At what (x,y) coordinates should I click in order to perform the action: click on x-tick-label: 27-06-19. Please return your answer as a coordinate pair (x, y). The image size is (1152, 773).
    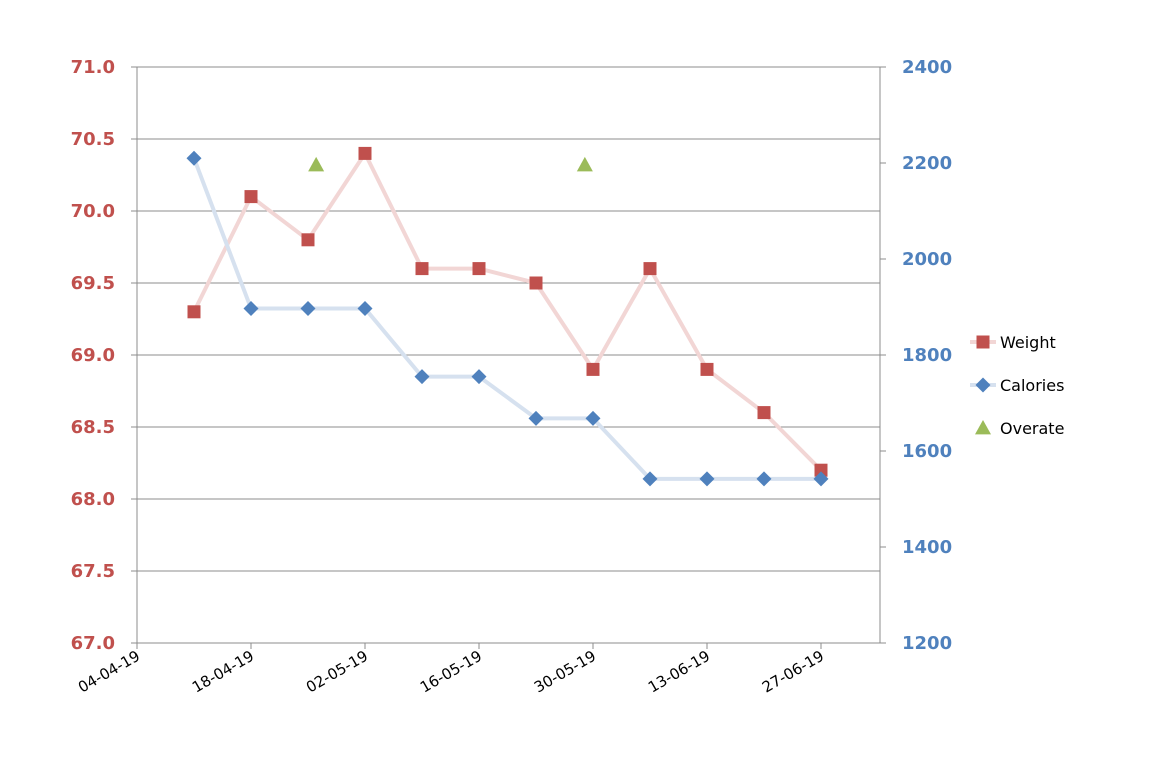
    Looking at the image, I should click on (793, 672).